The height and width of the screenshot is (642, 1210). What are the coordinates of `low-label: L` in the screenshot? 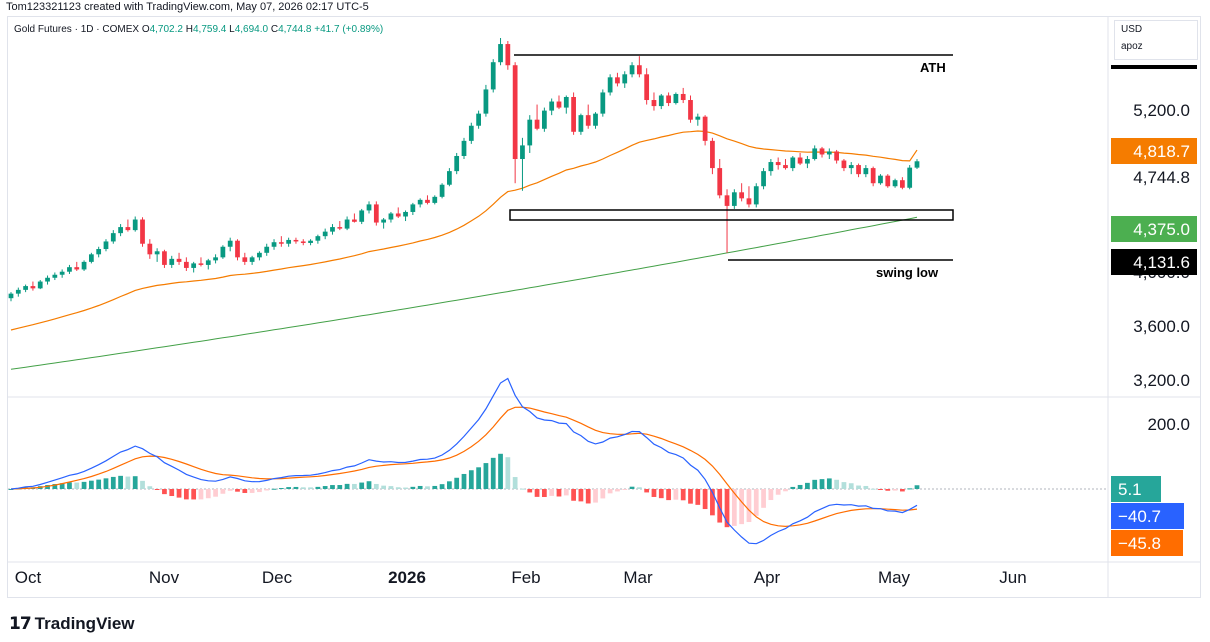 It's located at (232, 29).